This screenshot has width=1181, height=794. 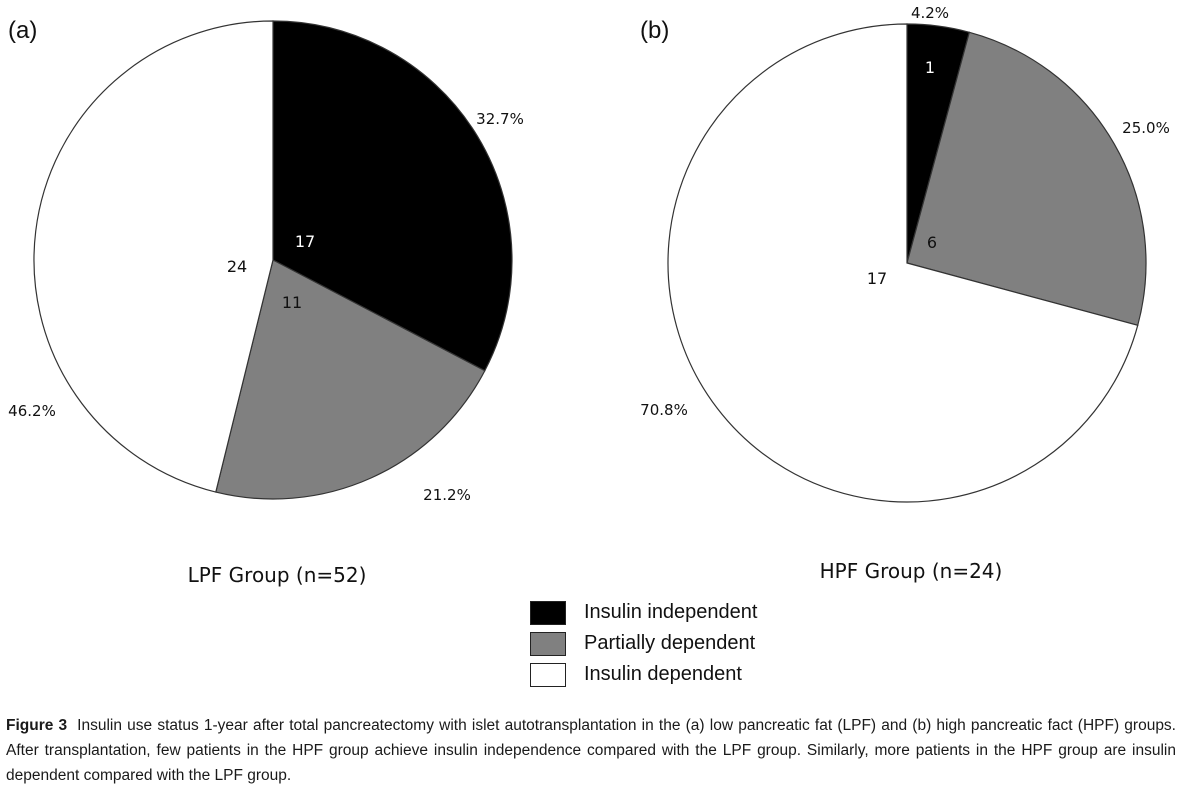 What do you see at coordinates (153, 256) in the screenshot?
I see `pie-slice-insulin-dependent` at bounding box center [153, 256].